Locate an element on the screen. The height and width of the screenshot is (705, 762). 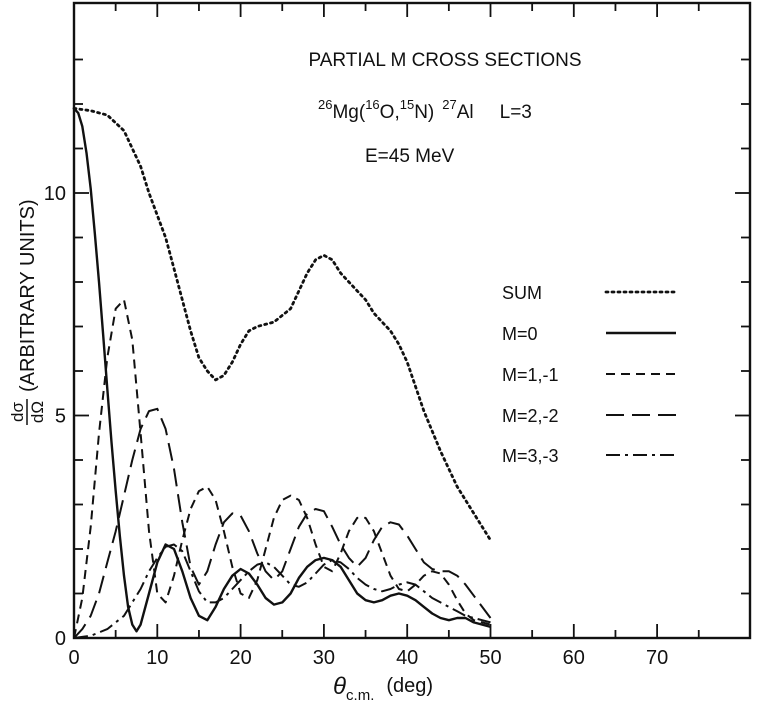
x-axis-subscript: c.m. is located at coordinates (360, 695).